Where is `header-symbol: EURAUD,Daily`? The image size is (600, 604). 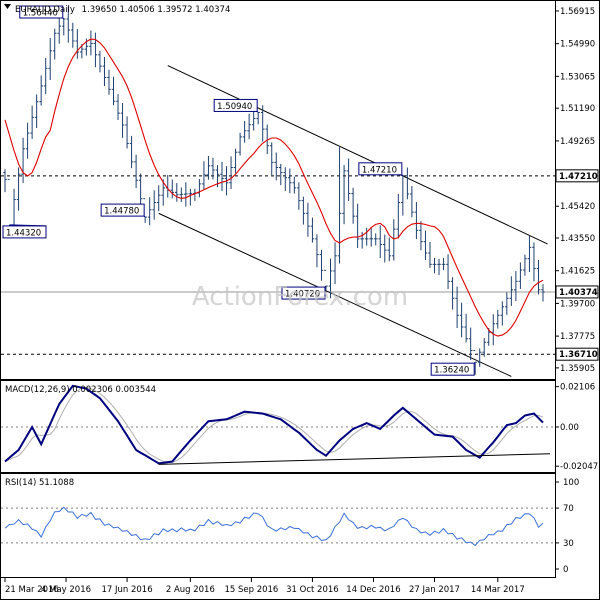
header-symbol: EURAUD,Daily is located at coordinates (45, 10).